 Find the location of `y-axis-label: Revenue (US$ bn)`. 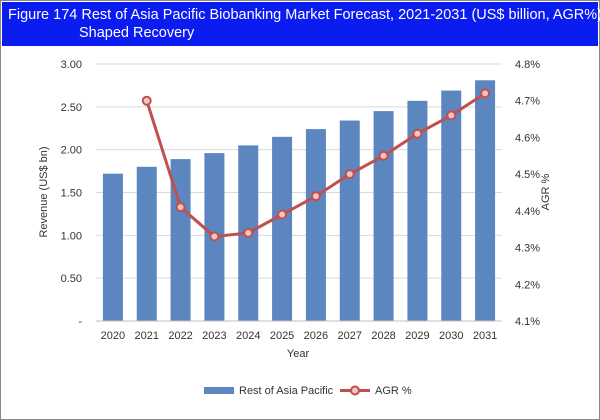

y-axis-label: Revenue (US$ bn) is located at coordinates (44, 191).